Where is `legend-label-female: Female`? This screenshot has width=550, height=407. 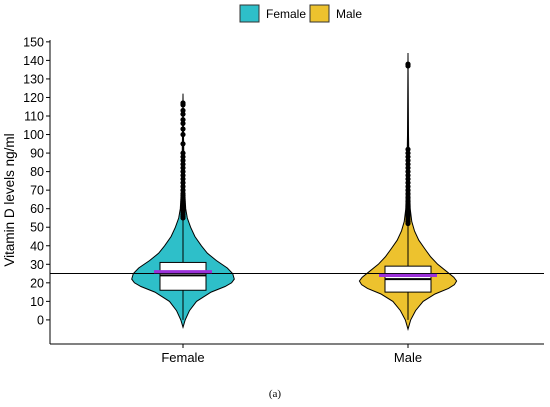 legend-label-female: Female is located at coordinates (286, 14).